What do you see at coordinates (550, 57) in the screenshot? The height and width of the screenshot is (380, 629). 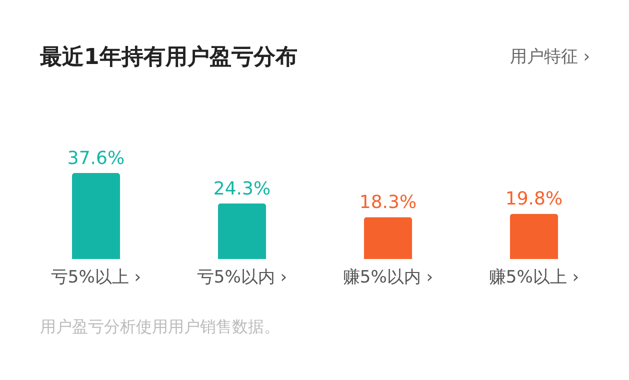 I see `text: 用户特征 ›` at bounding box center [550, 57].